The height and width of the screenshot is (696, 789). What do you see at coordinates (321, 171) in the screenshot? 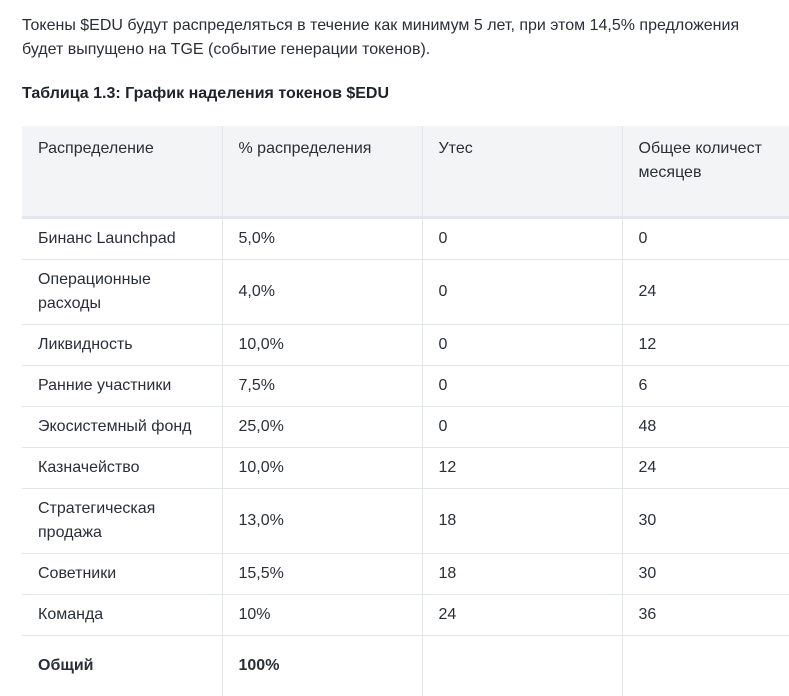
I see `header-distribution-percent: % распределения` at bounding box center [321, 171].